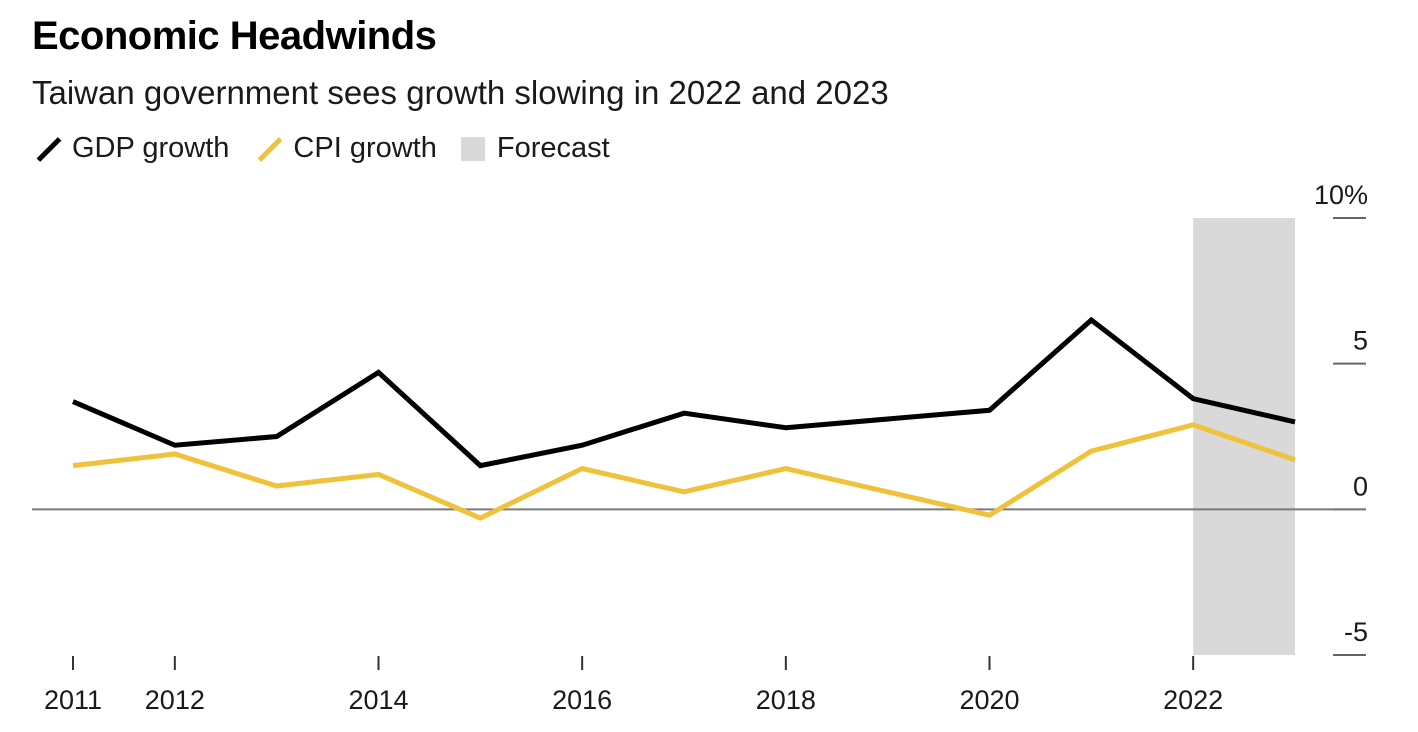 The image size is (1418, 732). I want to click on legend-label-cpi: CPI growth, so click(365, 148).